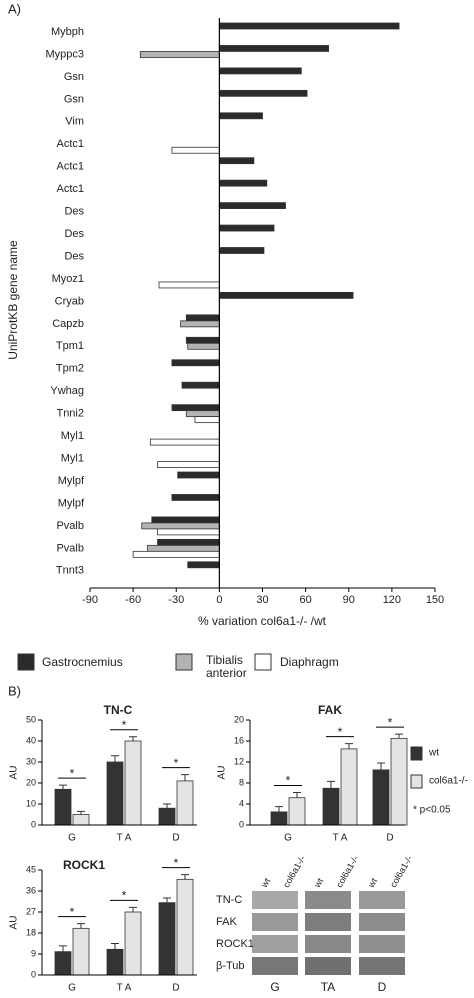 The height and width of the screenshot is (998, 474). What do you see at coordinates (328, 933) in the screenshot?
I see `blot-bands` at bounding box center [328, 933].